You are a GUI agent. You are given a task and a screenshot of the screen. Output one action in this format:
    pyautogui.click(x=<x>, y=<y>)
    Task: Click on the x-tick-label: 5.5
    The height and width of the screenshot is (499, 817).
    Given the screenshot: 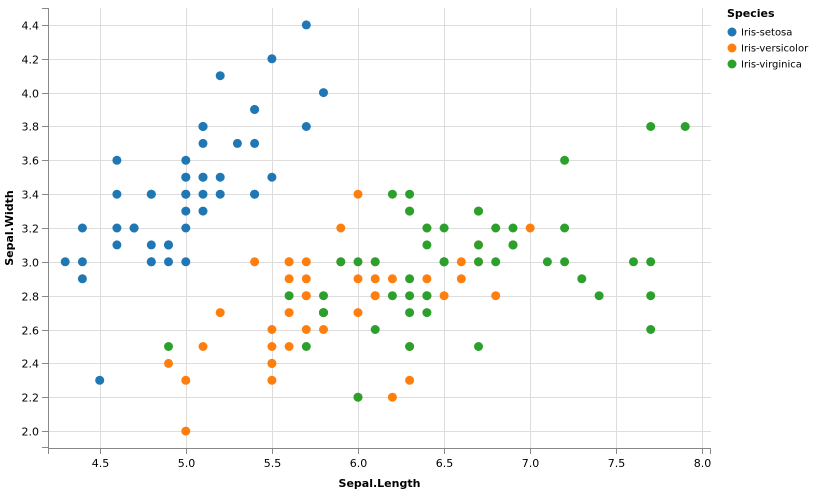 What is the action you would take?
    pyautogui.click(x=273, y=463)
    